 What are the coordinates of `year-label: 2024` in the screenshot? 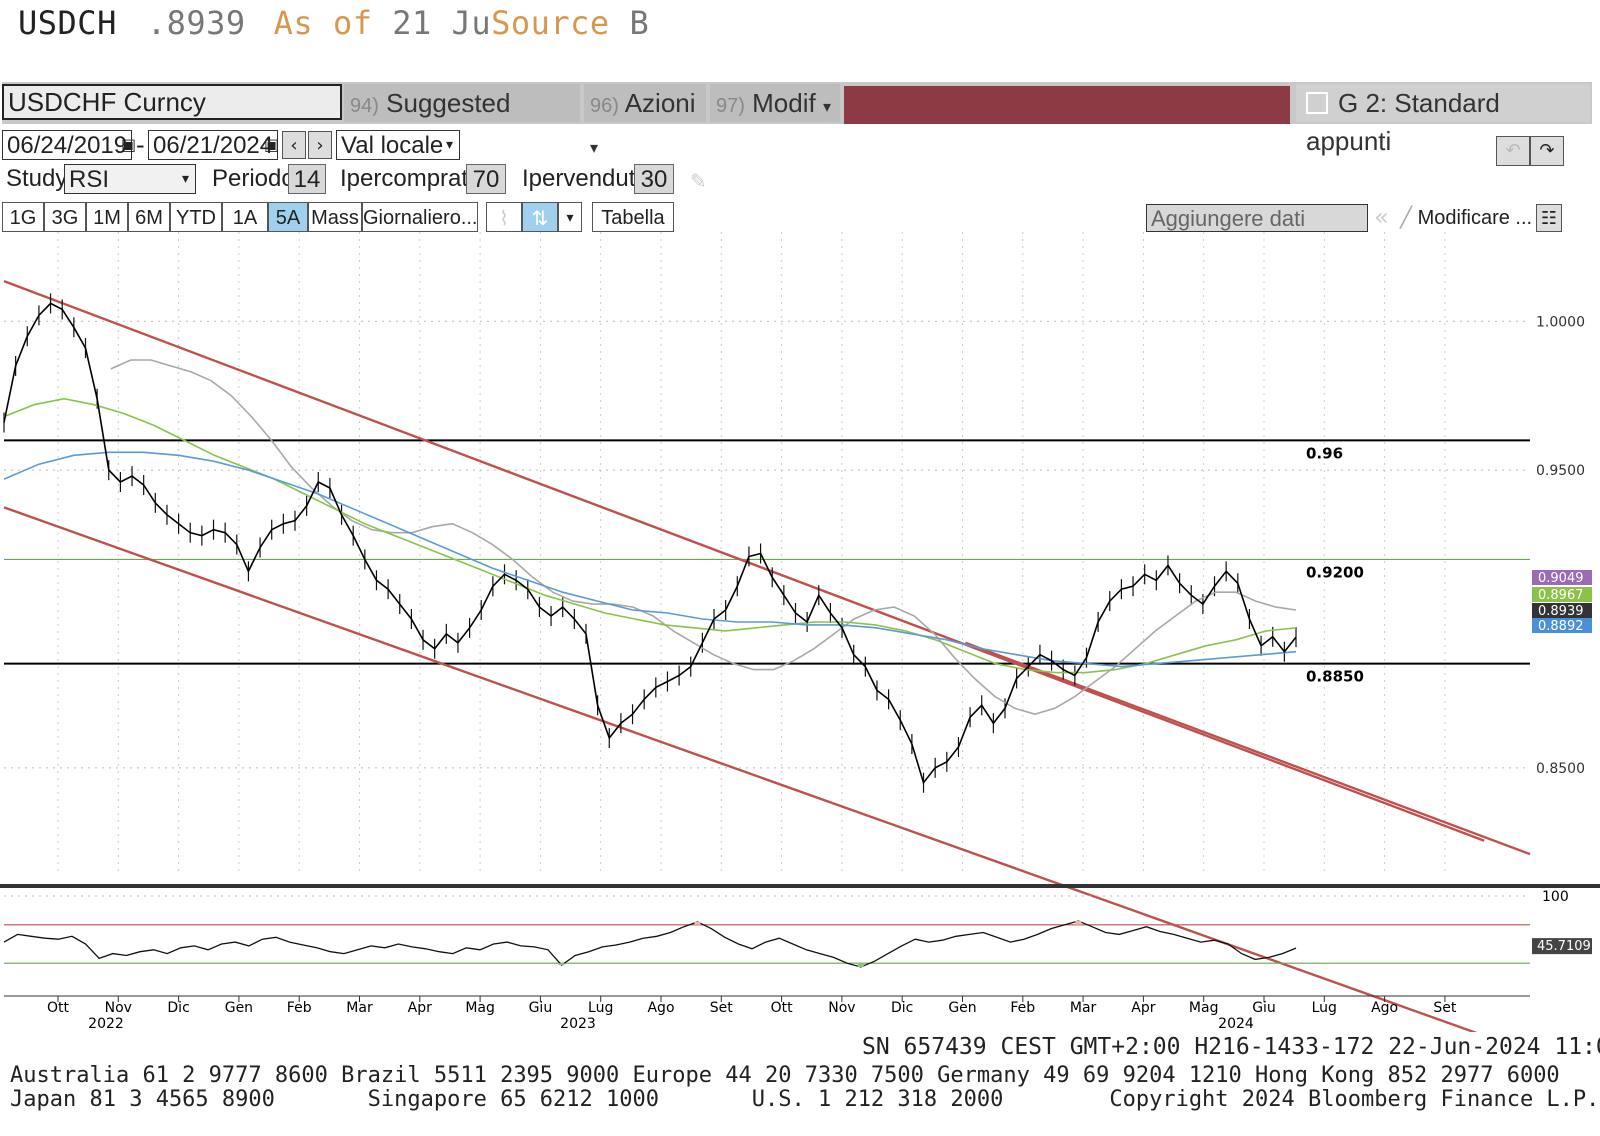 It's located at (1236, 1024).